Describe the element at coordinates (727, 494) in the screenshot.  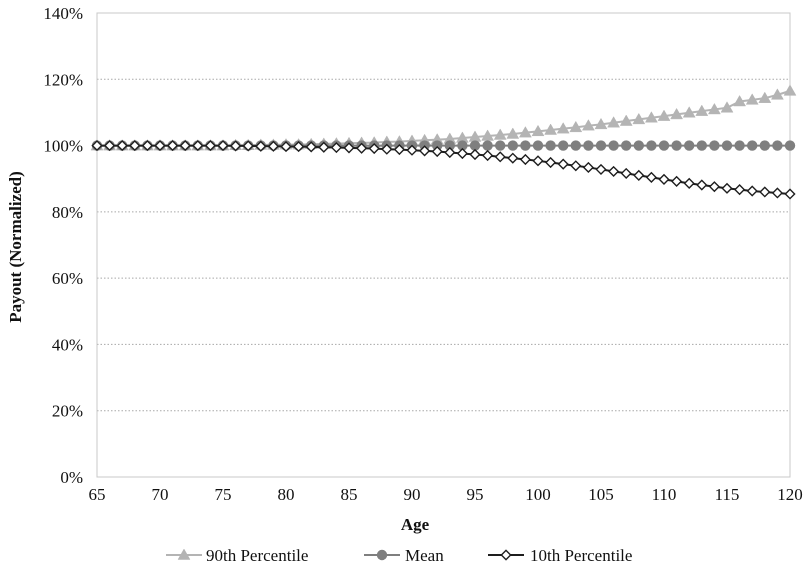
I see `x-tick-label: 115` at that location.